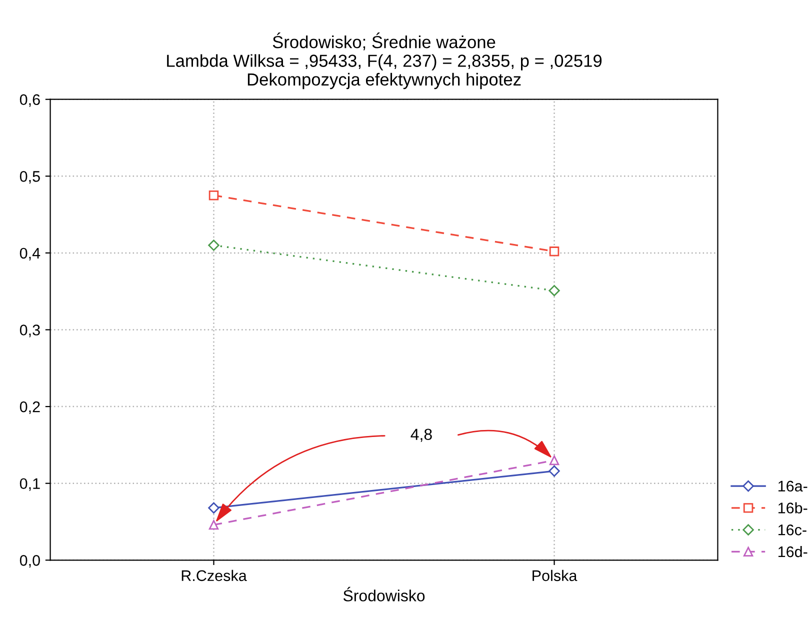  Describe the element at coordinates (793, 486) in the screenshot. I see `legend-label: 16a-` at that location.